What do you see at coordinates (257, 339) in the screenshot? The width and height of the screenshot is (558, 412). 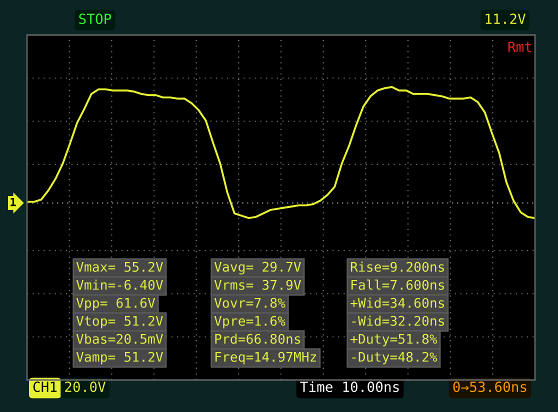 I see `text: Prd=66.80ns` at bounding box center [257, 339].